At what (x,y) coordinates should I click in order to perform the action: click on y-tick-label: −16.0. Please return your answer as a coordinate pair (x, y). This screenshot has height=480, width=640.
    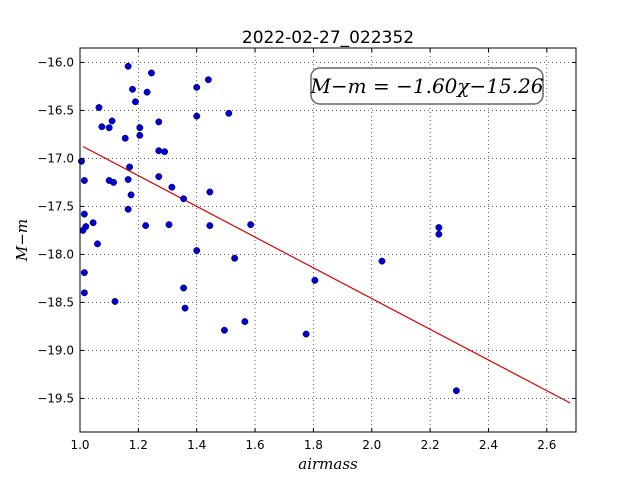
    Looking at the image, I should click on (55, 62).